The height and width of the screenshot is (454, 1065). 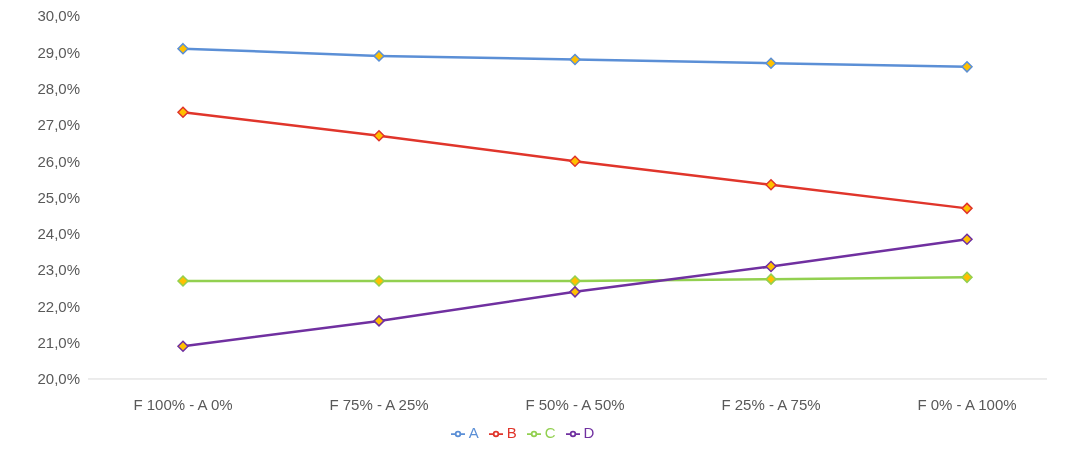 I want to click on y-tick-label: 30,0%, so click(x=58, y=16).